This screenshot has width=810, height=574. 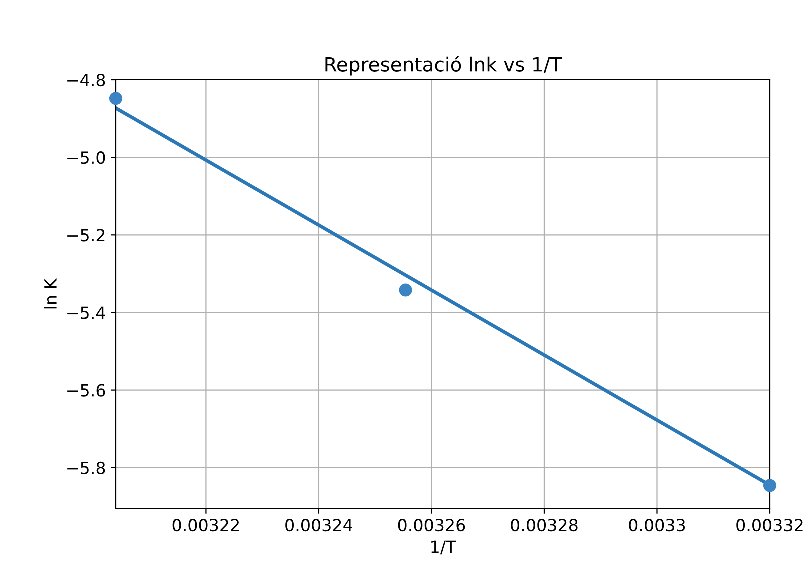 I want to click on x-tick-label: 0.00324, so click(x=319, y=525).